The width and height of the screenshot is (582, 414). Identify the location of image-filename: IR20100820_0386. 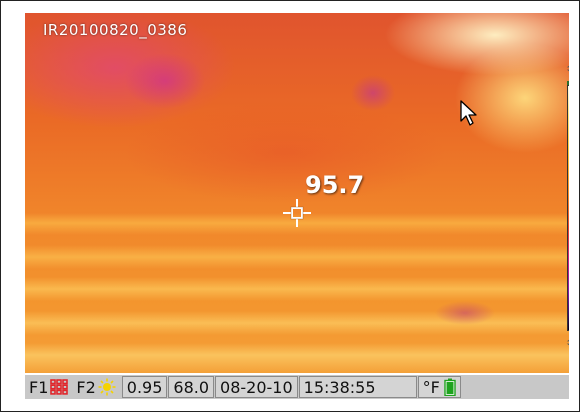
(115, 30).